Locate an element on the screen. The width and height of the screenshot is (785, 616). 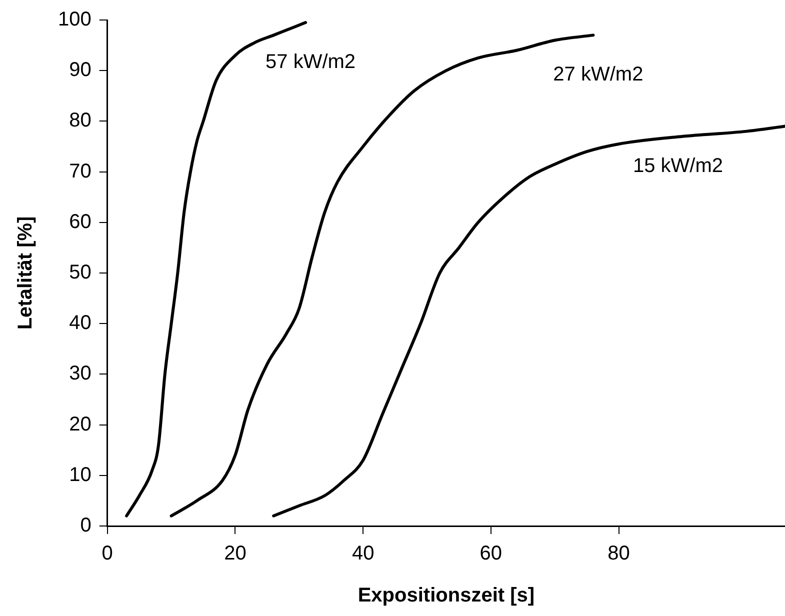
y-tick-label: 60 is located at coordinates (80, 221).